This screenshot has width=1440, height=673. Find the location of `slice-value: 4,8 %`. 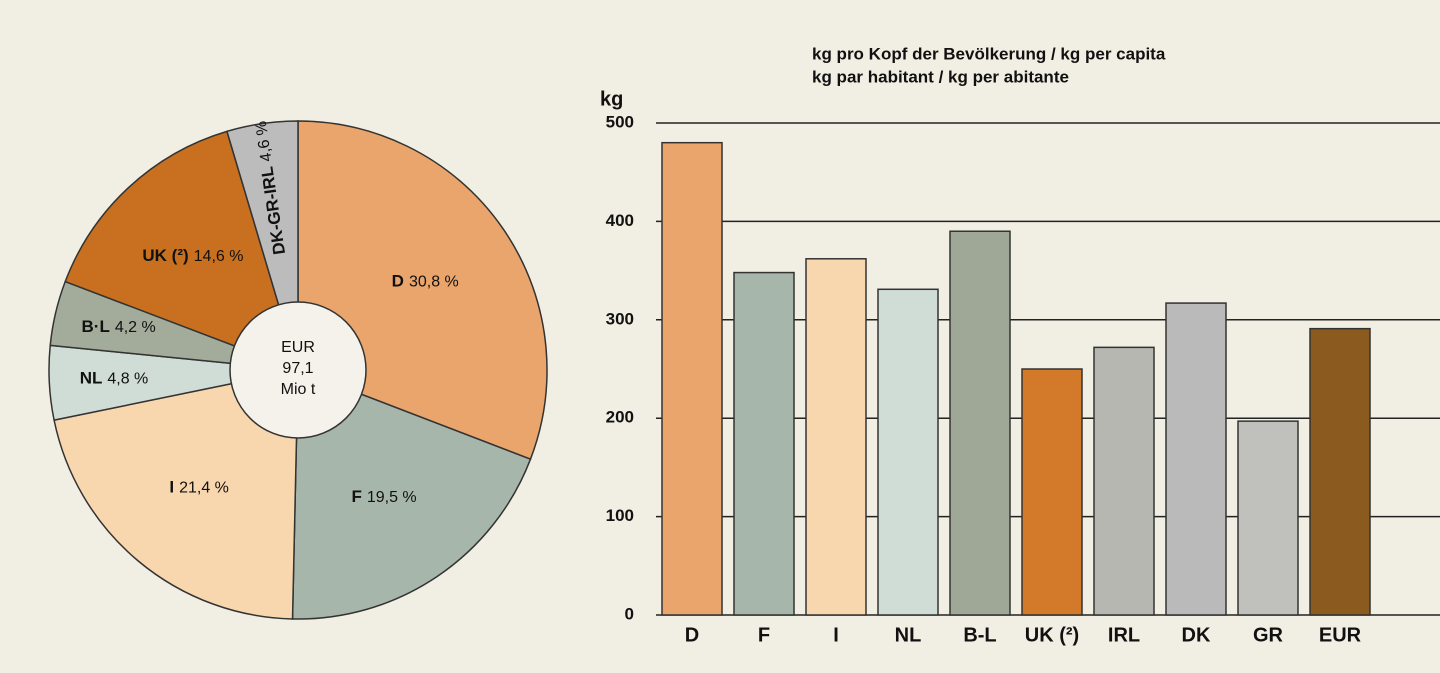

slice-value: 4,8 % is located at coordinates (127, 379).